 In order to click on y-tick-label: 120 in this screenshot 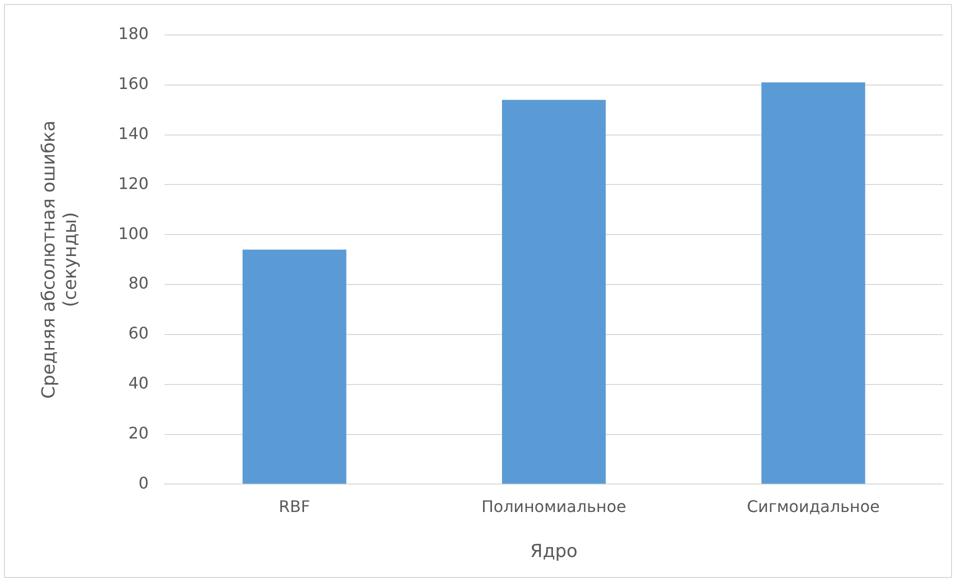, I will do `click(133, 183)`.